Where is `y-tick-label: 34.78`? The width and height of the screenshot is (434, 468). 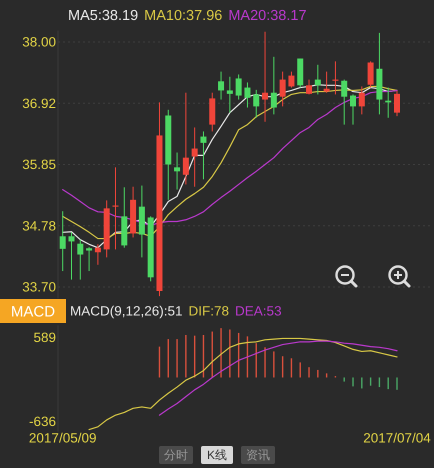 y-tick-label: 34.78 is located at coordinates (39, 226).